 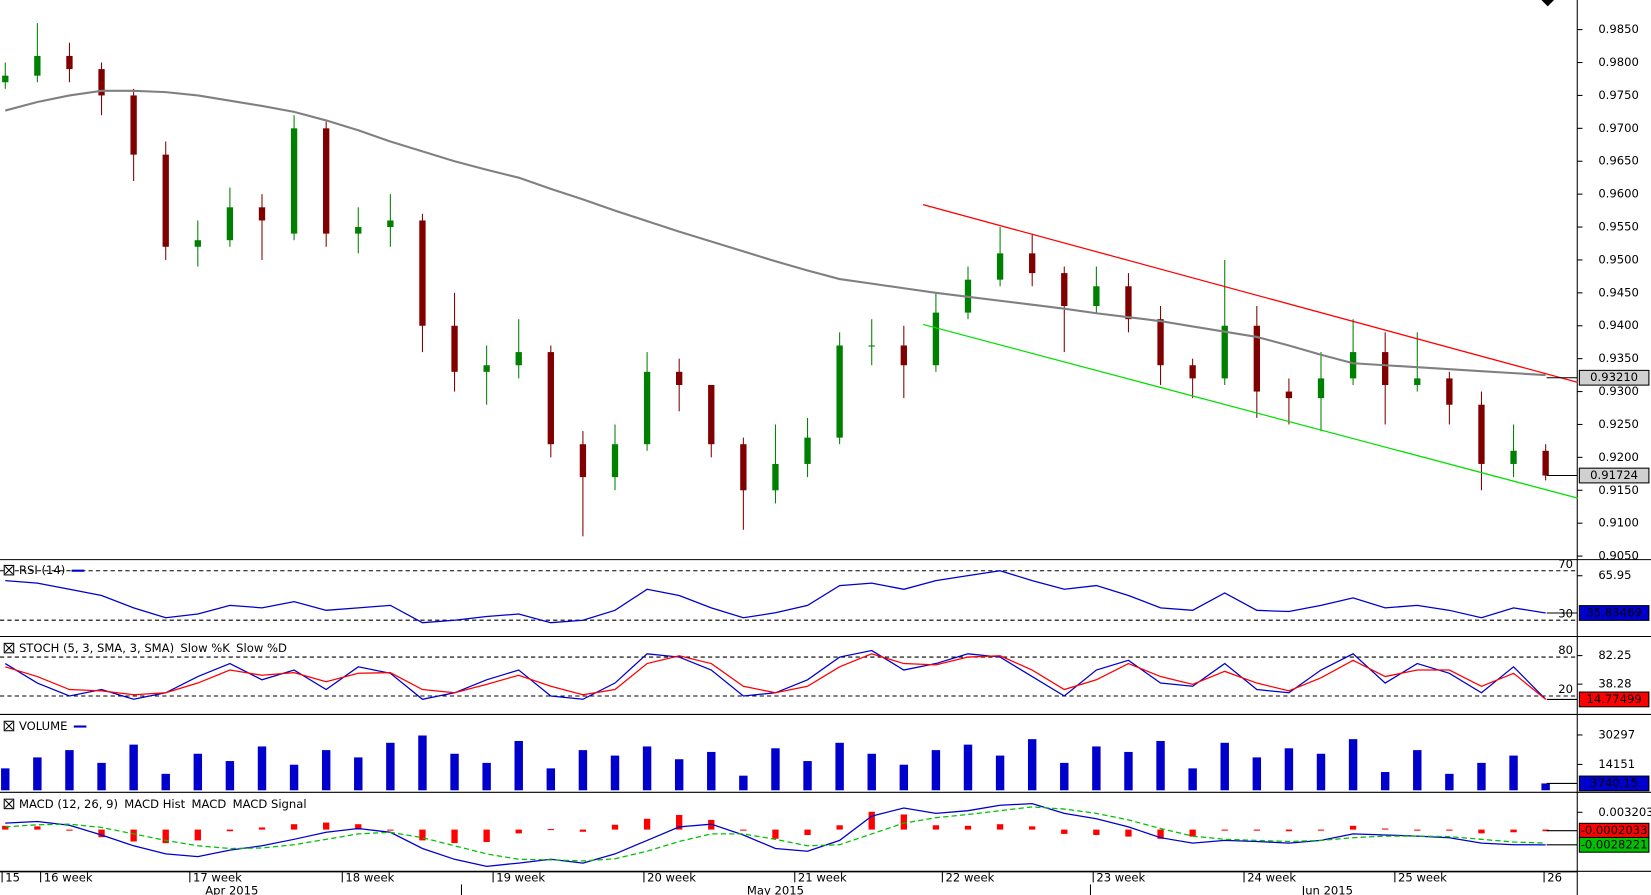 I want to click on last-value-label: -0.0002033, so click(x=1614, y=830).